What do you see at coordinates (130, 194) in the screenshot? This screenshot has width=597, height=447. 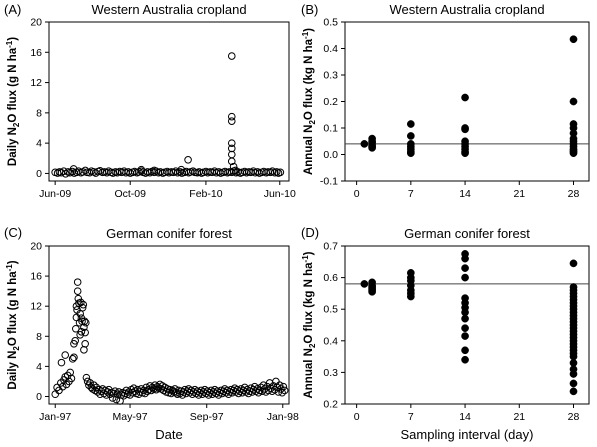 I see `x-tick-label: Oct-09` at bounding box center [130, 194].